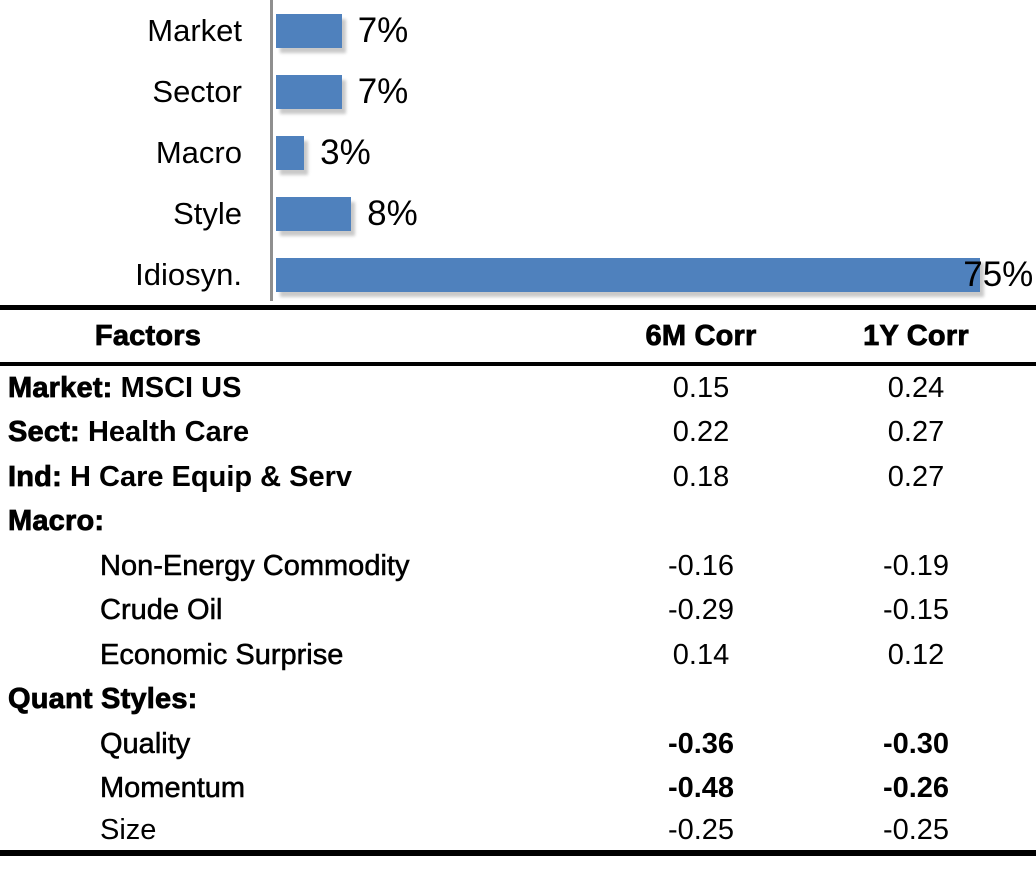  I want to click on bar-row-idiosyncratic: Idiosyn. 75%, so click(518, 274).